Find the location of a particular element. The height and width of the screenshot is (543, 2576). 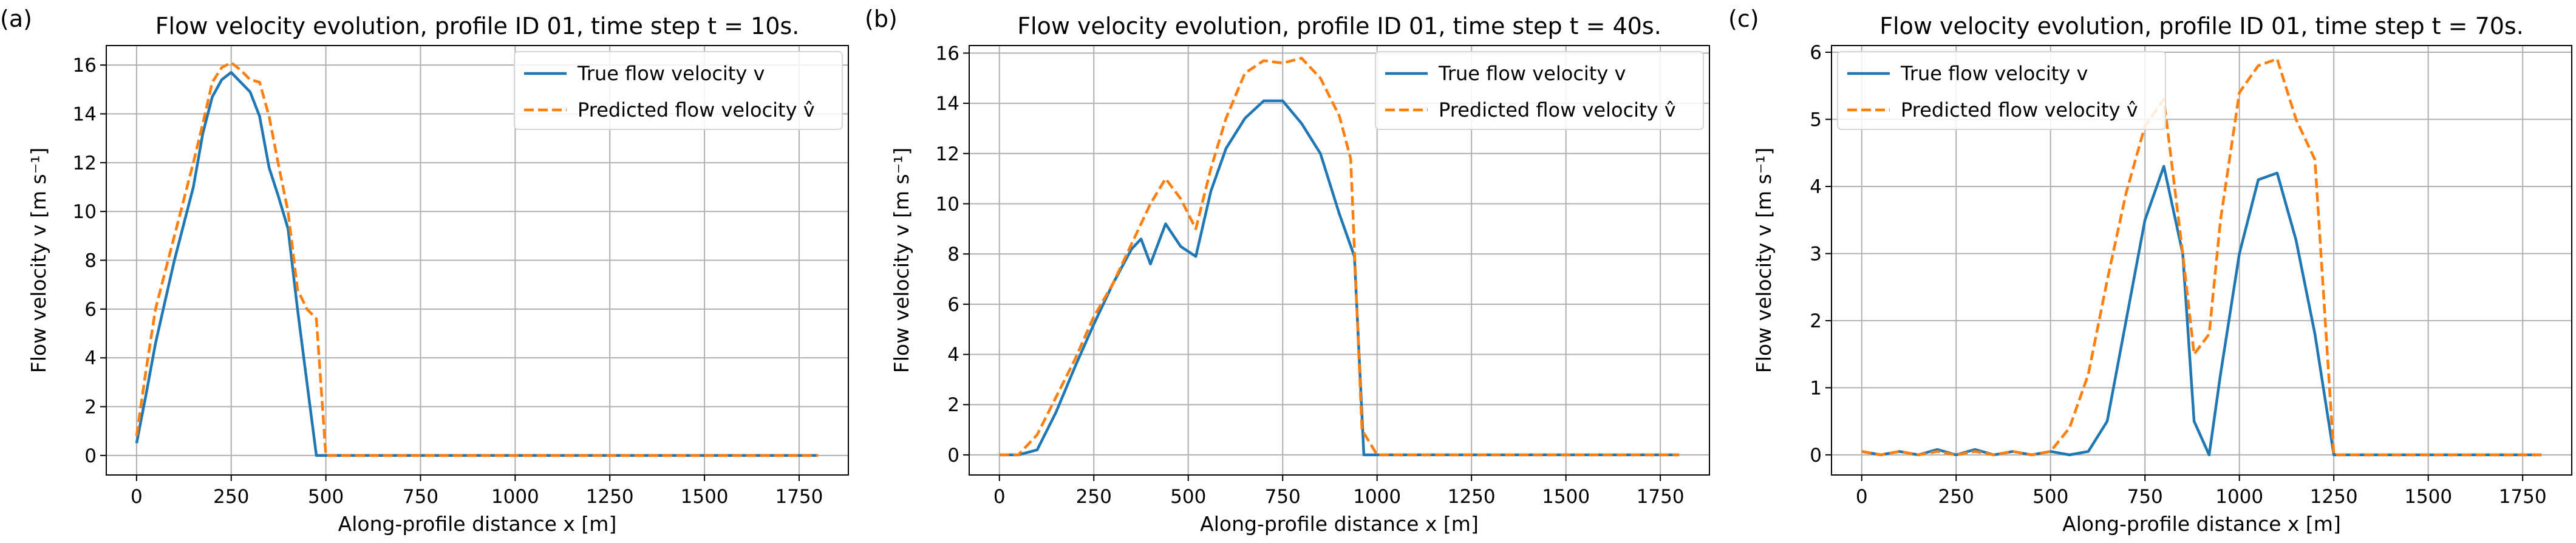

true-velocity-line is located at coordinates (2201, 311).